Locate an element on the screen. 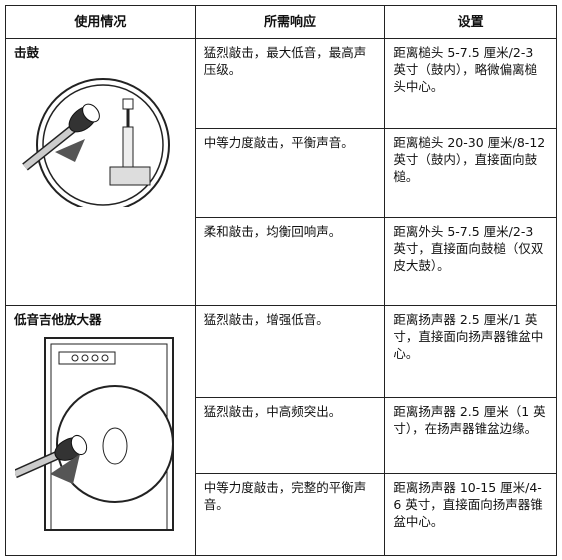 This screenshot has width=562, height=560. setting-cell: 距离扬声器 2.5 厘米/1 英寸，直接面向扬声器锥盆中心。 is located at coordinates (470, 351).